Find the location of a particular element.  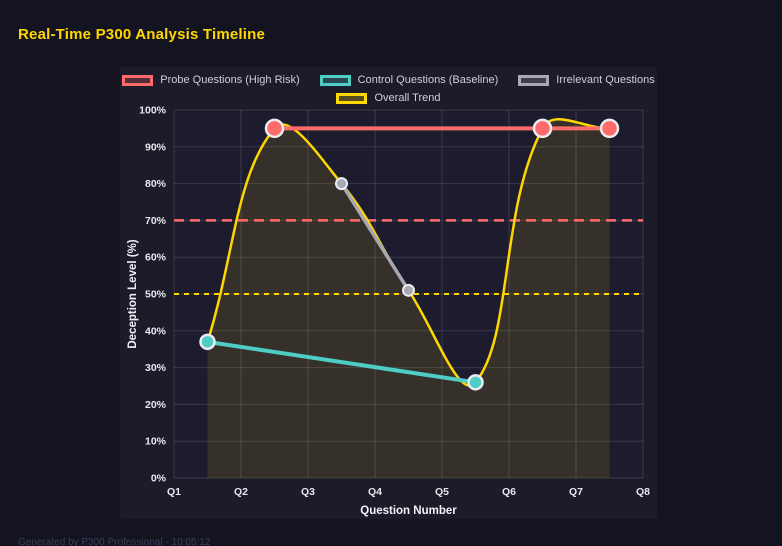

y-tick-label: 40% is located at coordinates (156, 331).